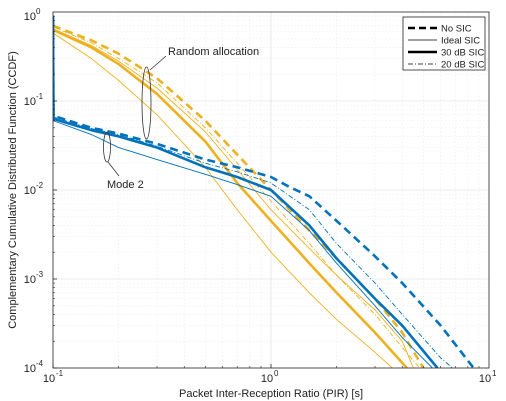 This screenshot has width=506, height=401. I want to click on y-tick-label-exponent: 0, so click(38, 11).